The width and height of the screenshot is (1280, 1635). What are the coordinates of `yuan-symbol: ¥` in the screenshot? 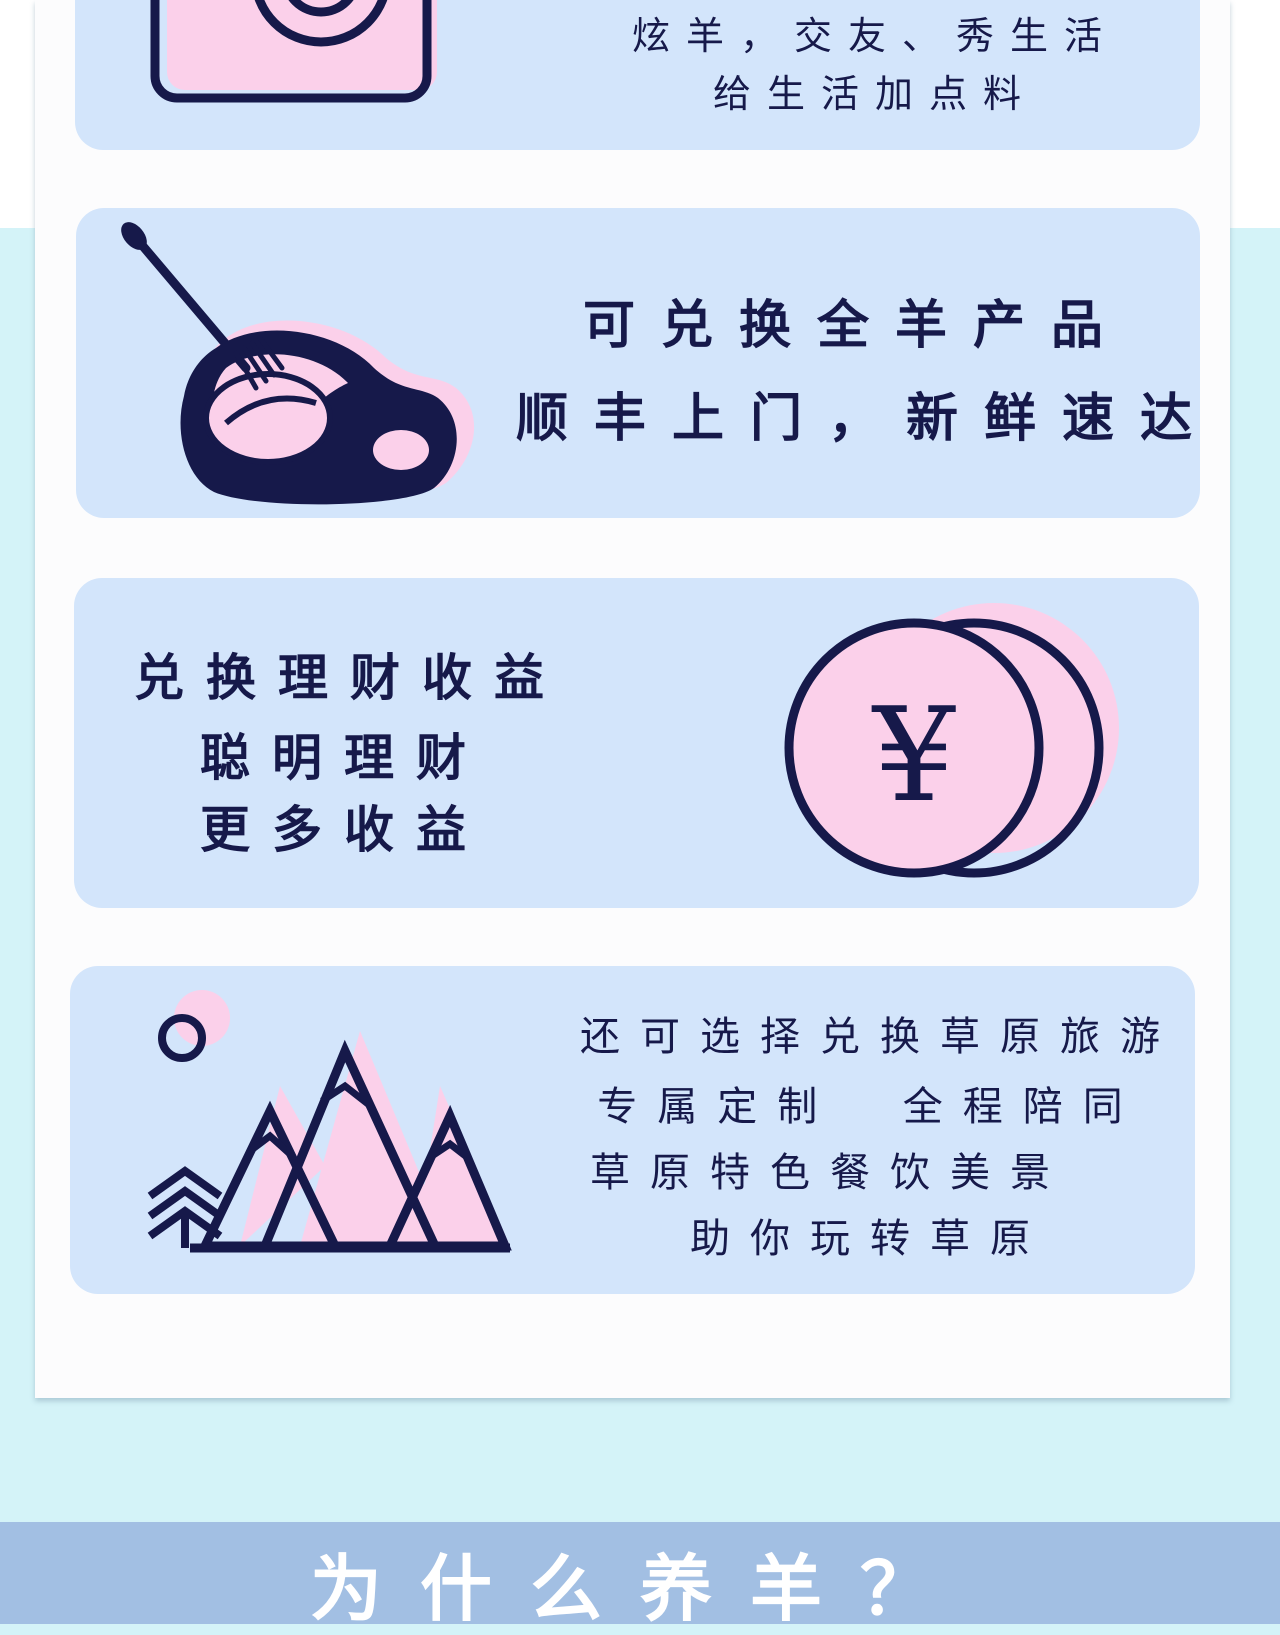 It's located at (914, 755).